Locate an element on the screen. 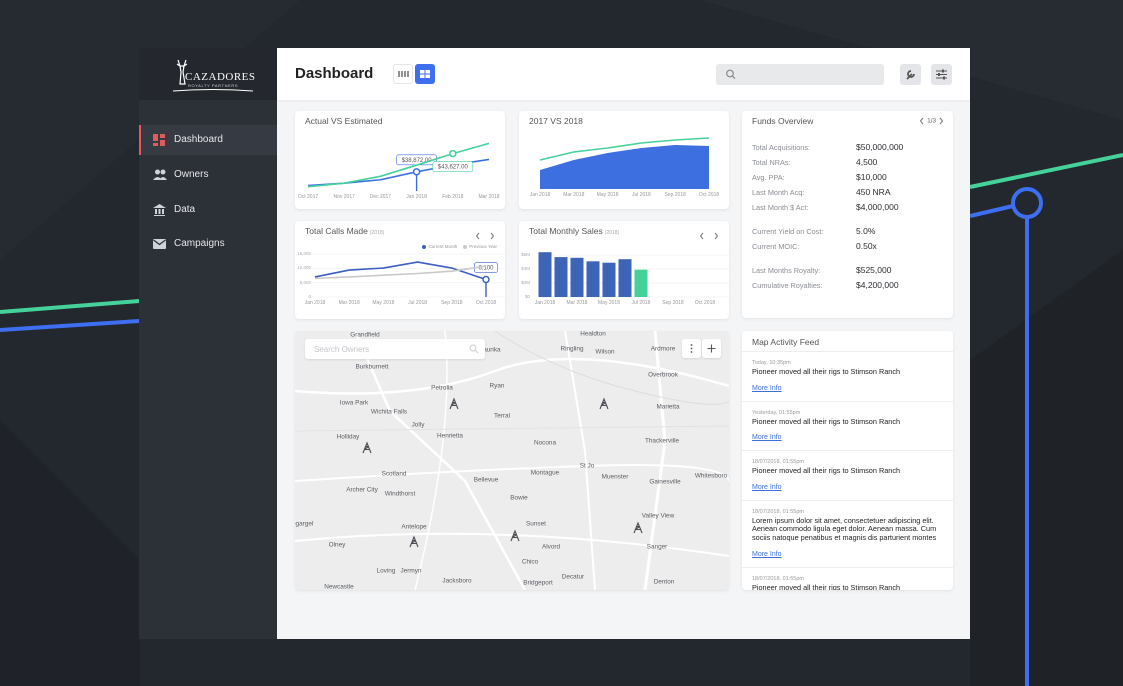 The width and height of the screenshot is (1123, 686). place-label: Jolly is located at coordinates (418, 425).